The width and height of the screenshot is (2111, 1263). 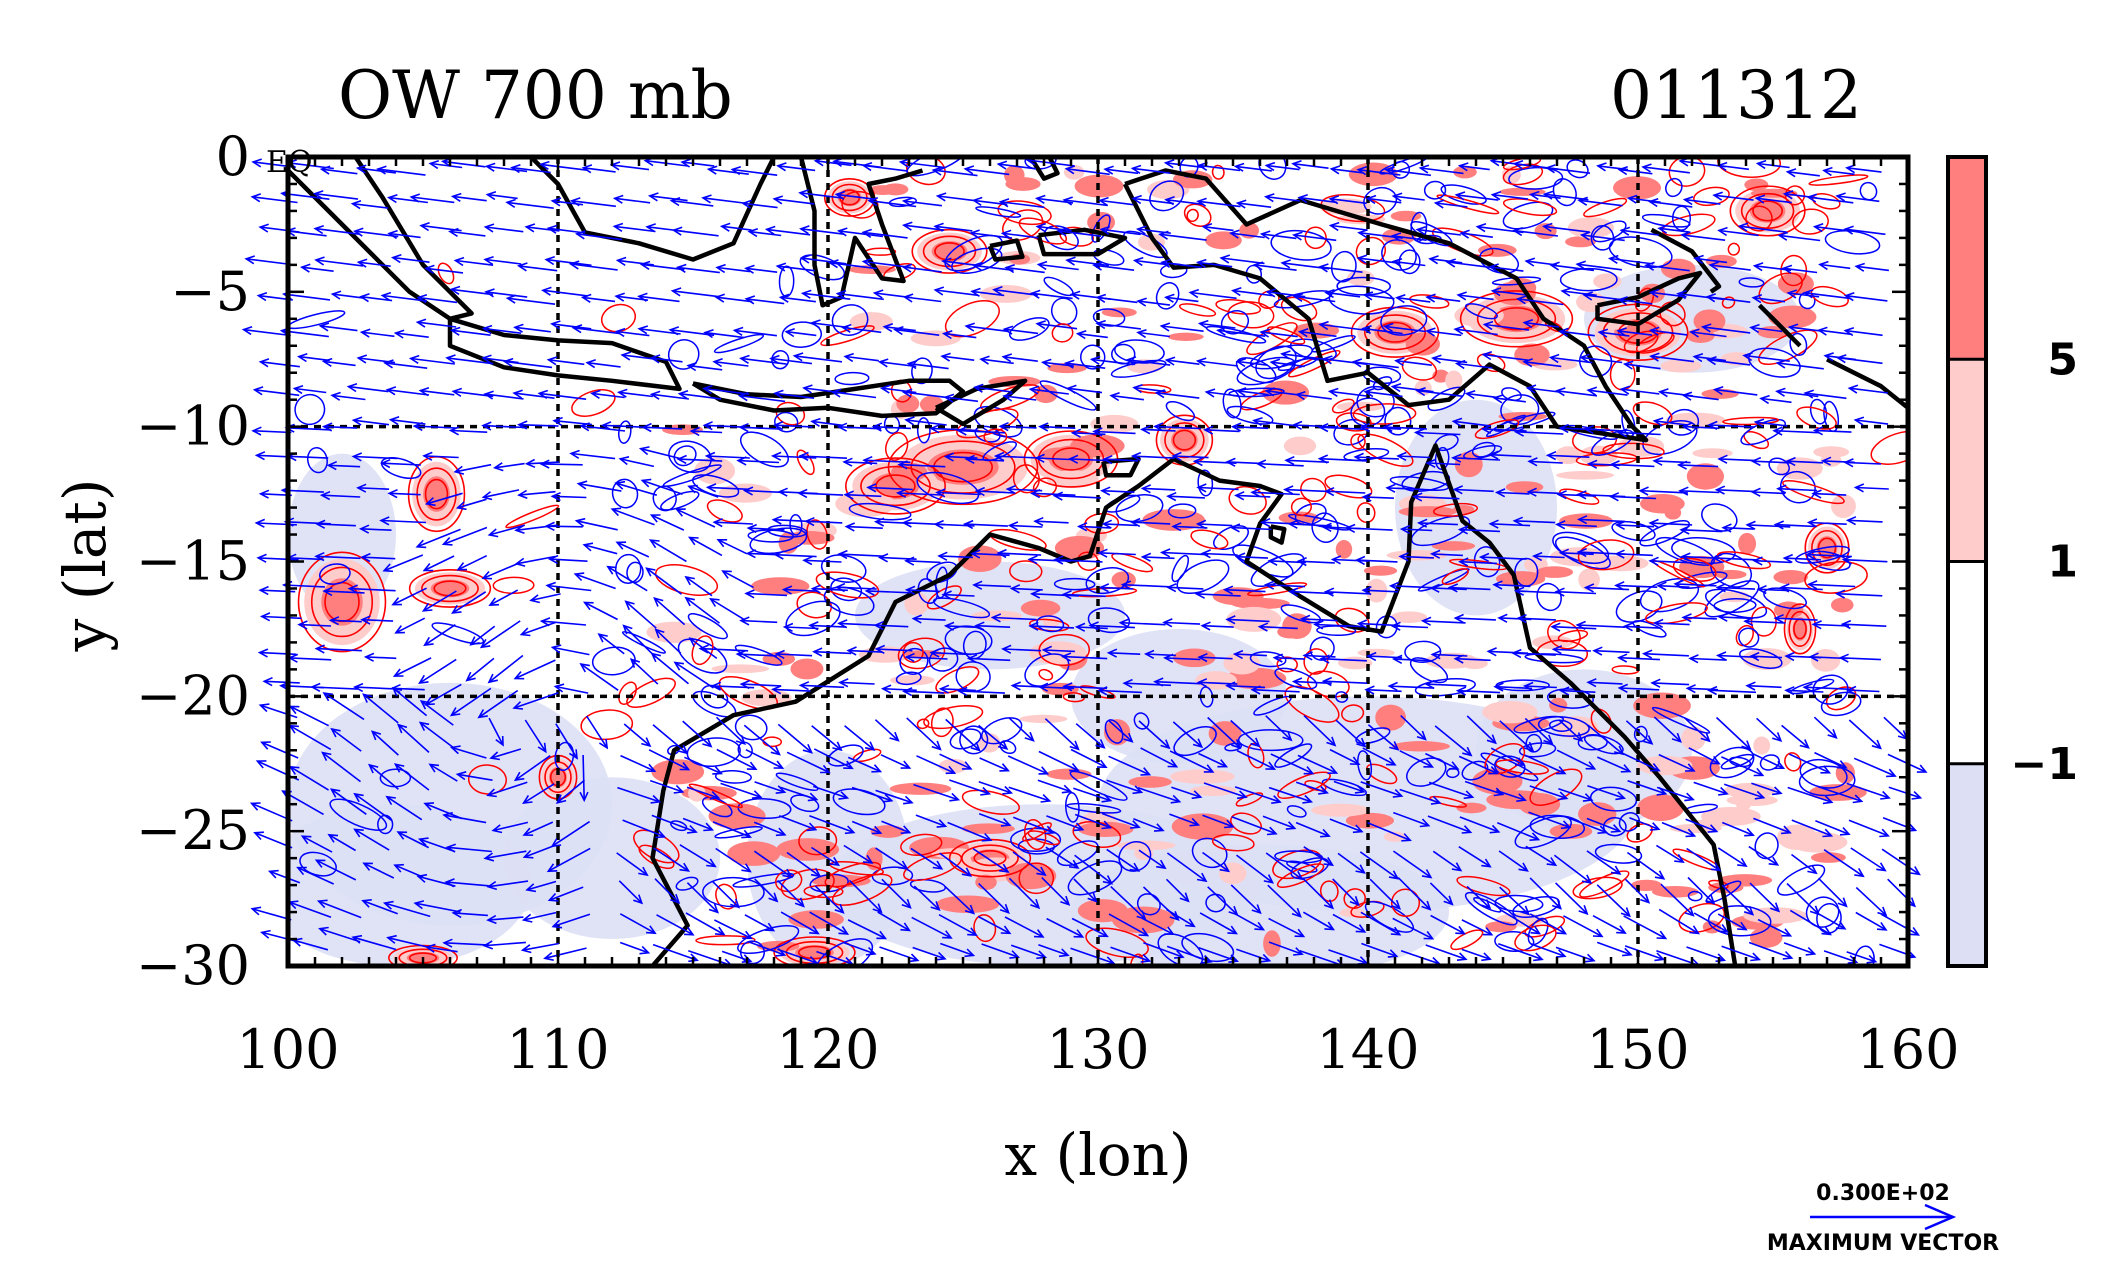 I want to click on colorbar-segment, so click(x=1967, y=460).